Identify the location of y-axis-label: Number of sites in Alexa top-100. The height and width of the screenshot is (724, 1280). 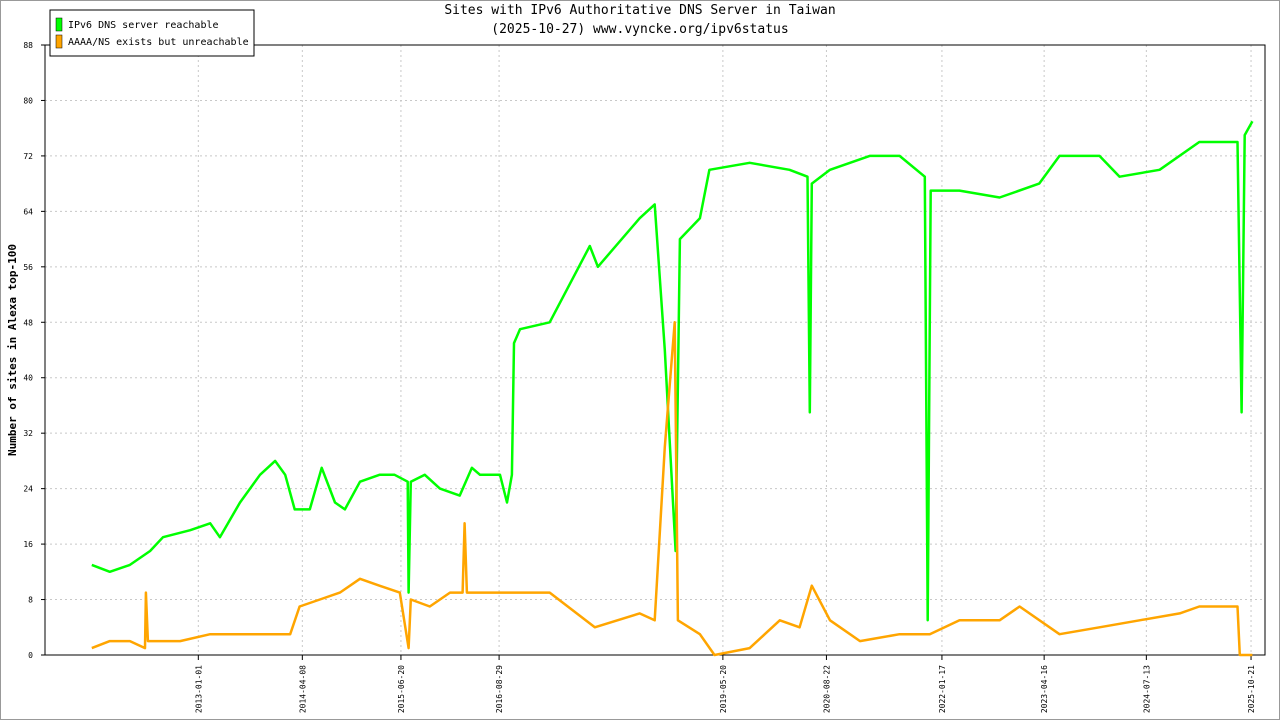
(12, 350).